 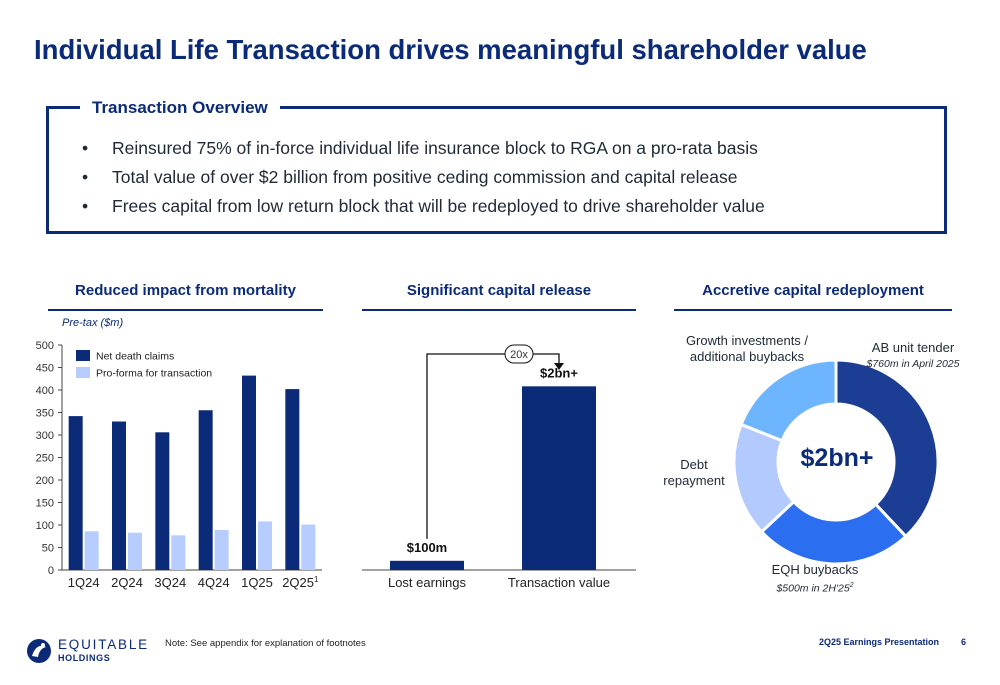 What do you see at coordinates (559, 372) in the screenshot?
I see `data-label: $2bn+` at bounding box center [559, 372].